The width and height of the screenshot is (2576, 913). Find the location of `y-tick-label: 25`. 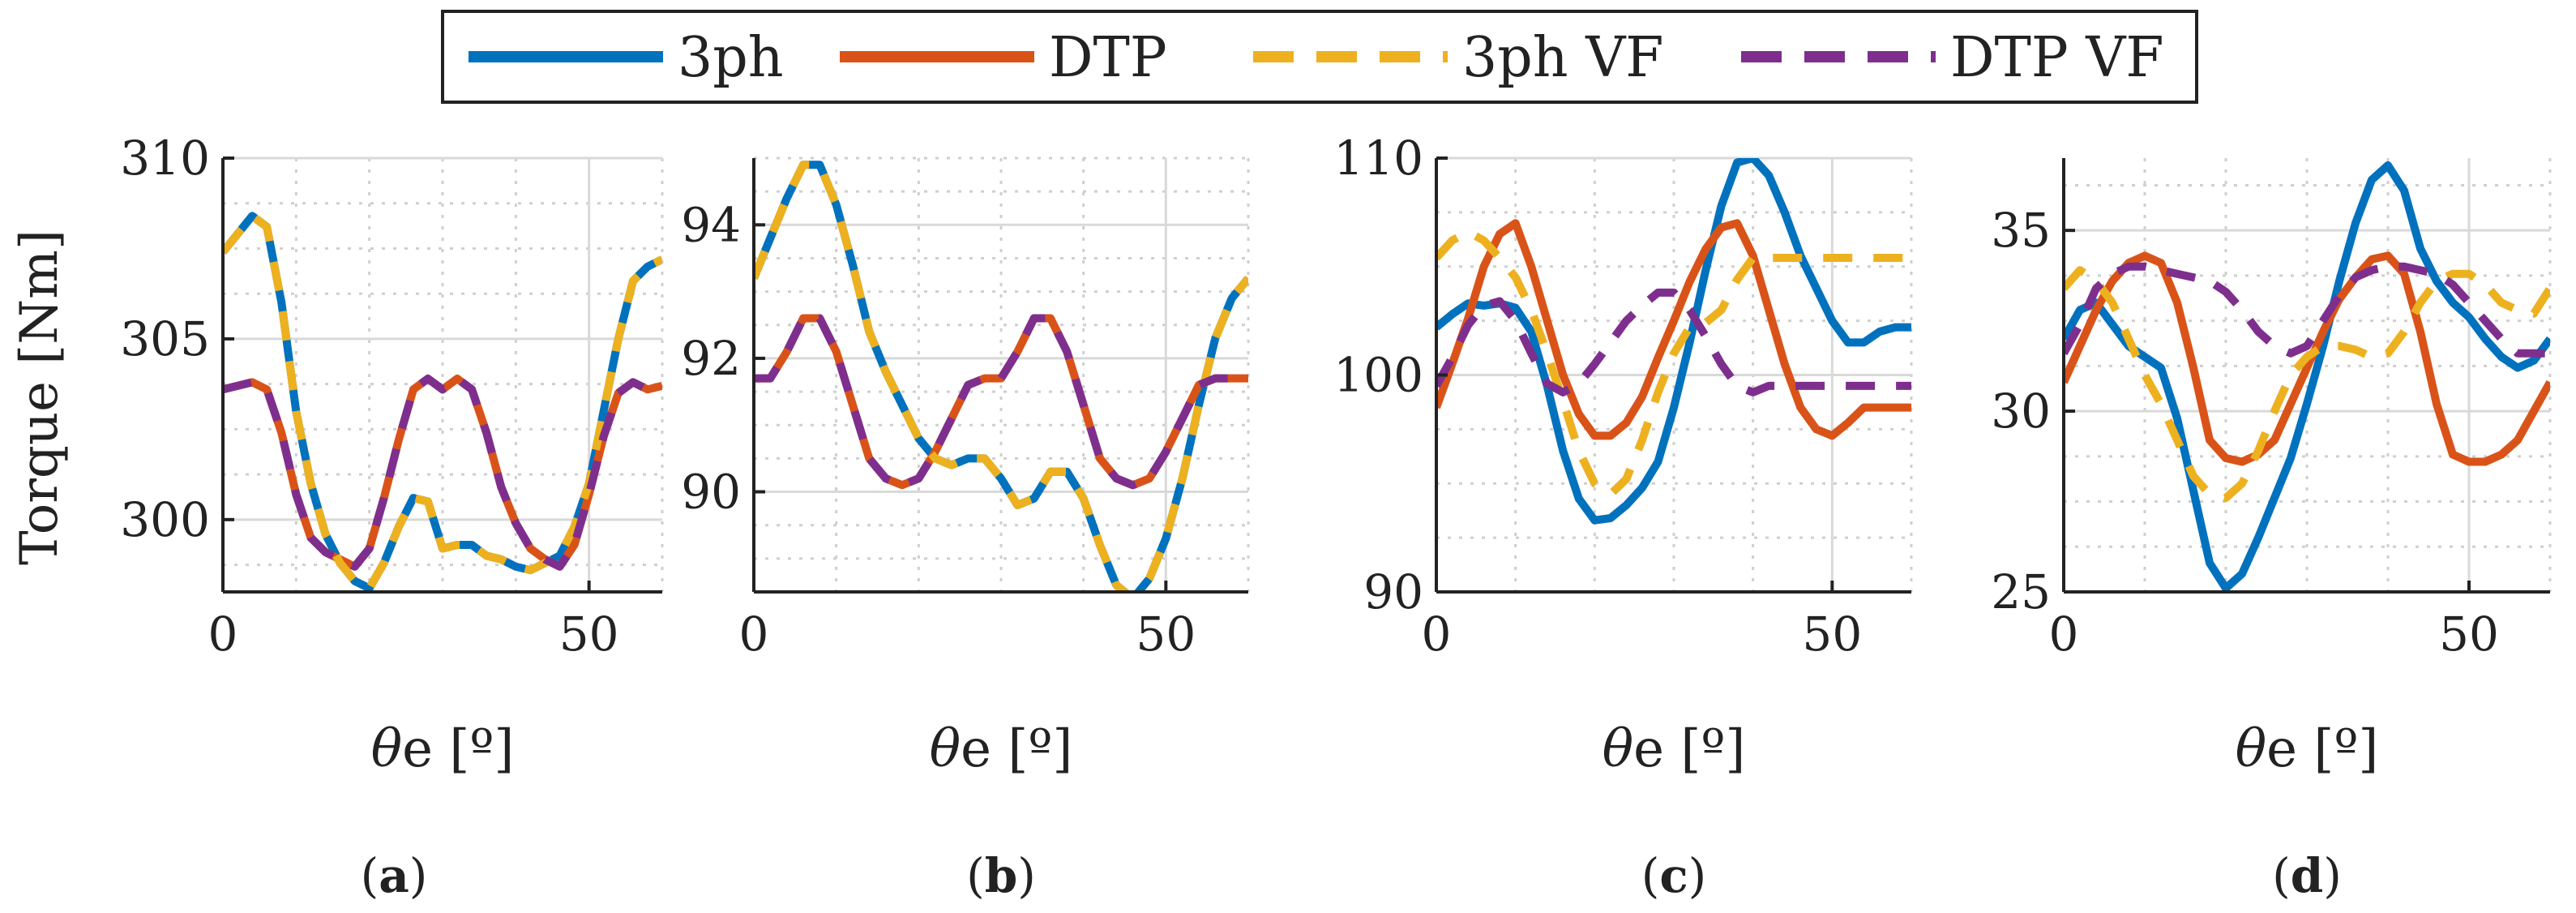

y-tick-label: 25 is located at coordinates (2021, 592).